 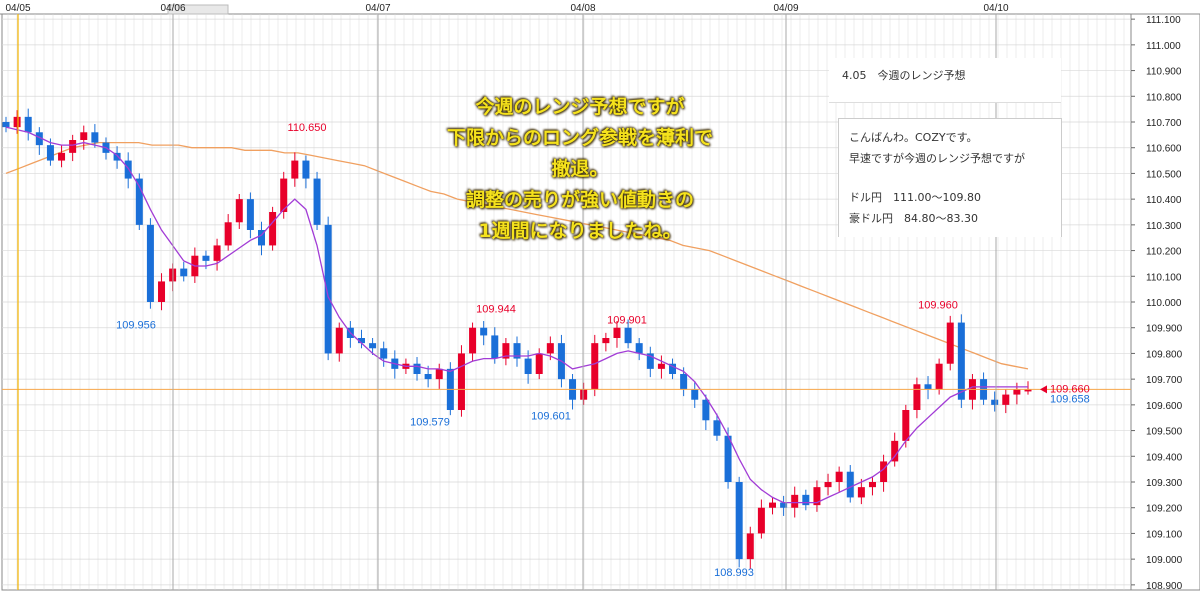 What do you see at coordinates (1163, 20) in the screenshot?
I see `y-tick-label: 111.100` at bounding box center [1163, 20].